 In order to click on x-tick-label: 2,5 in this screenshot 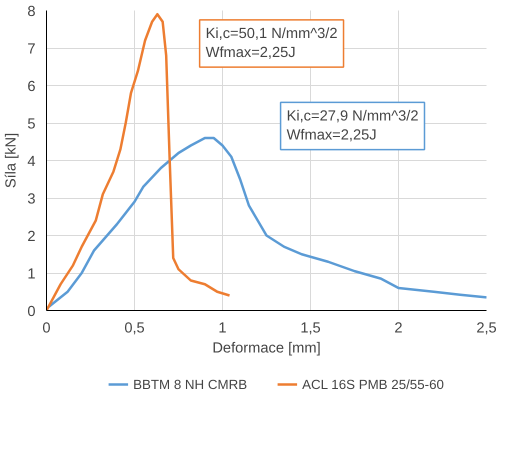, I will do `click(486, 328)`.